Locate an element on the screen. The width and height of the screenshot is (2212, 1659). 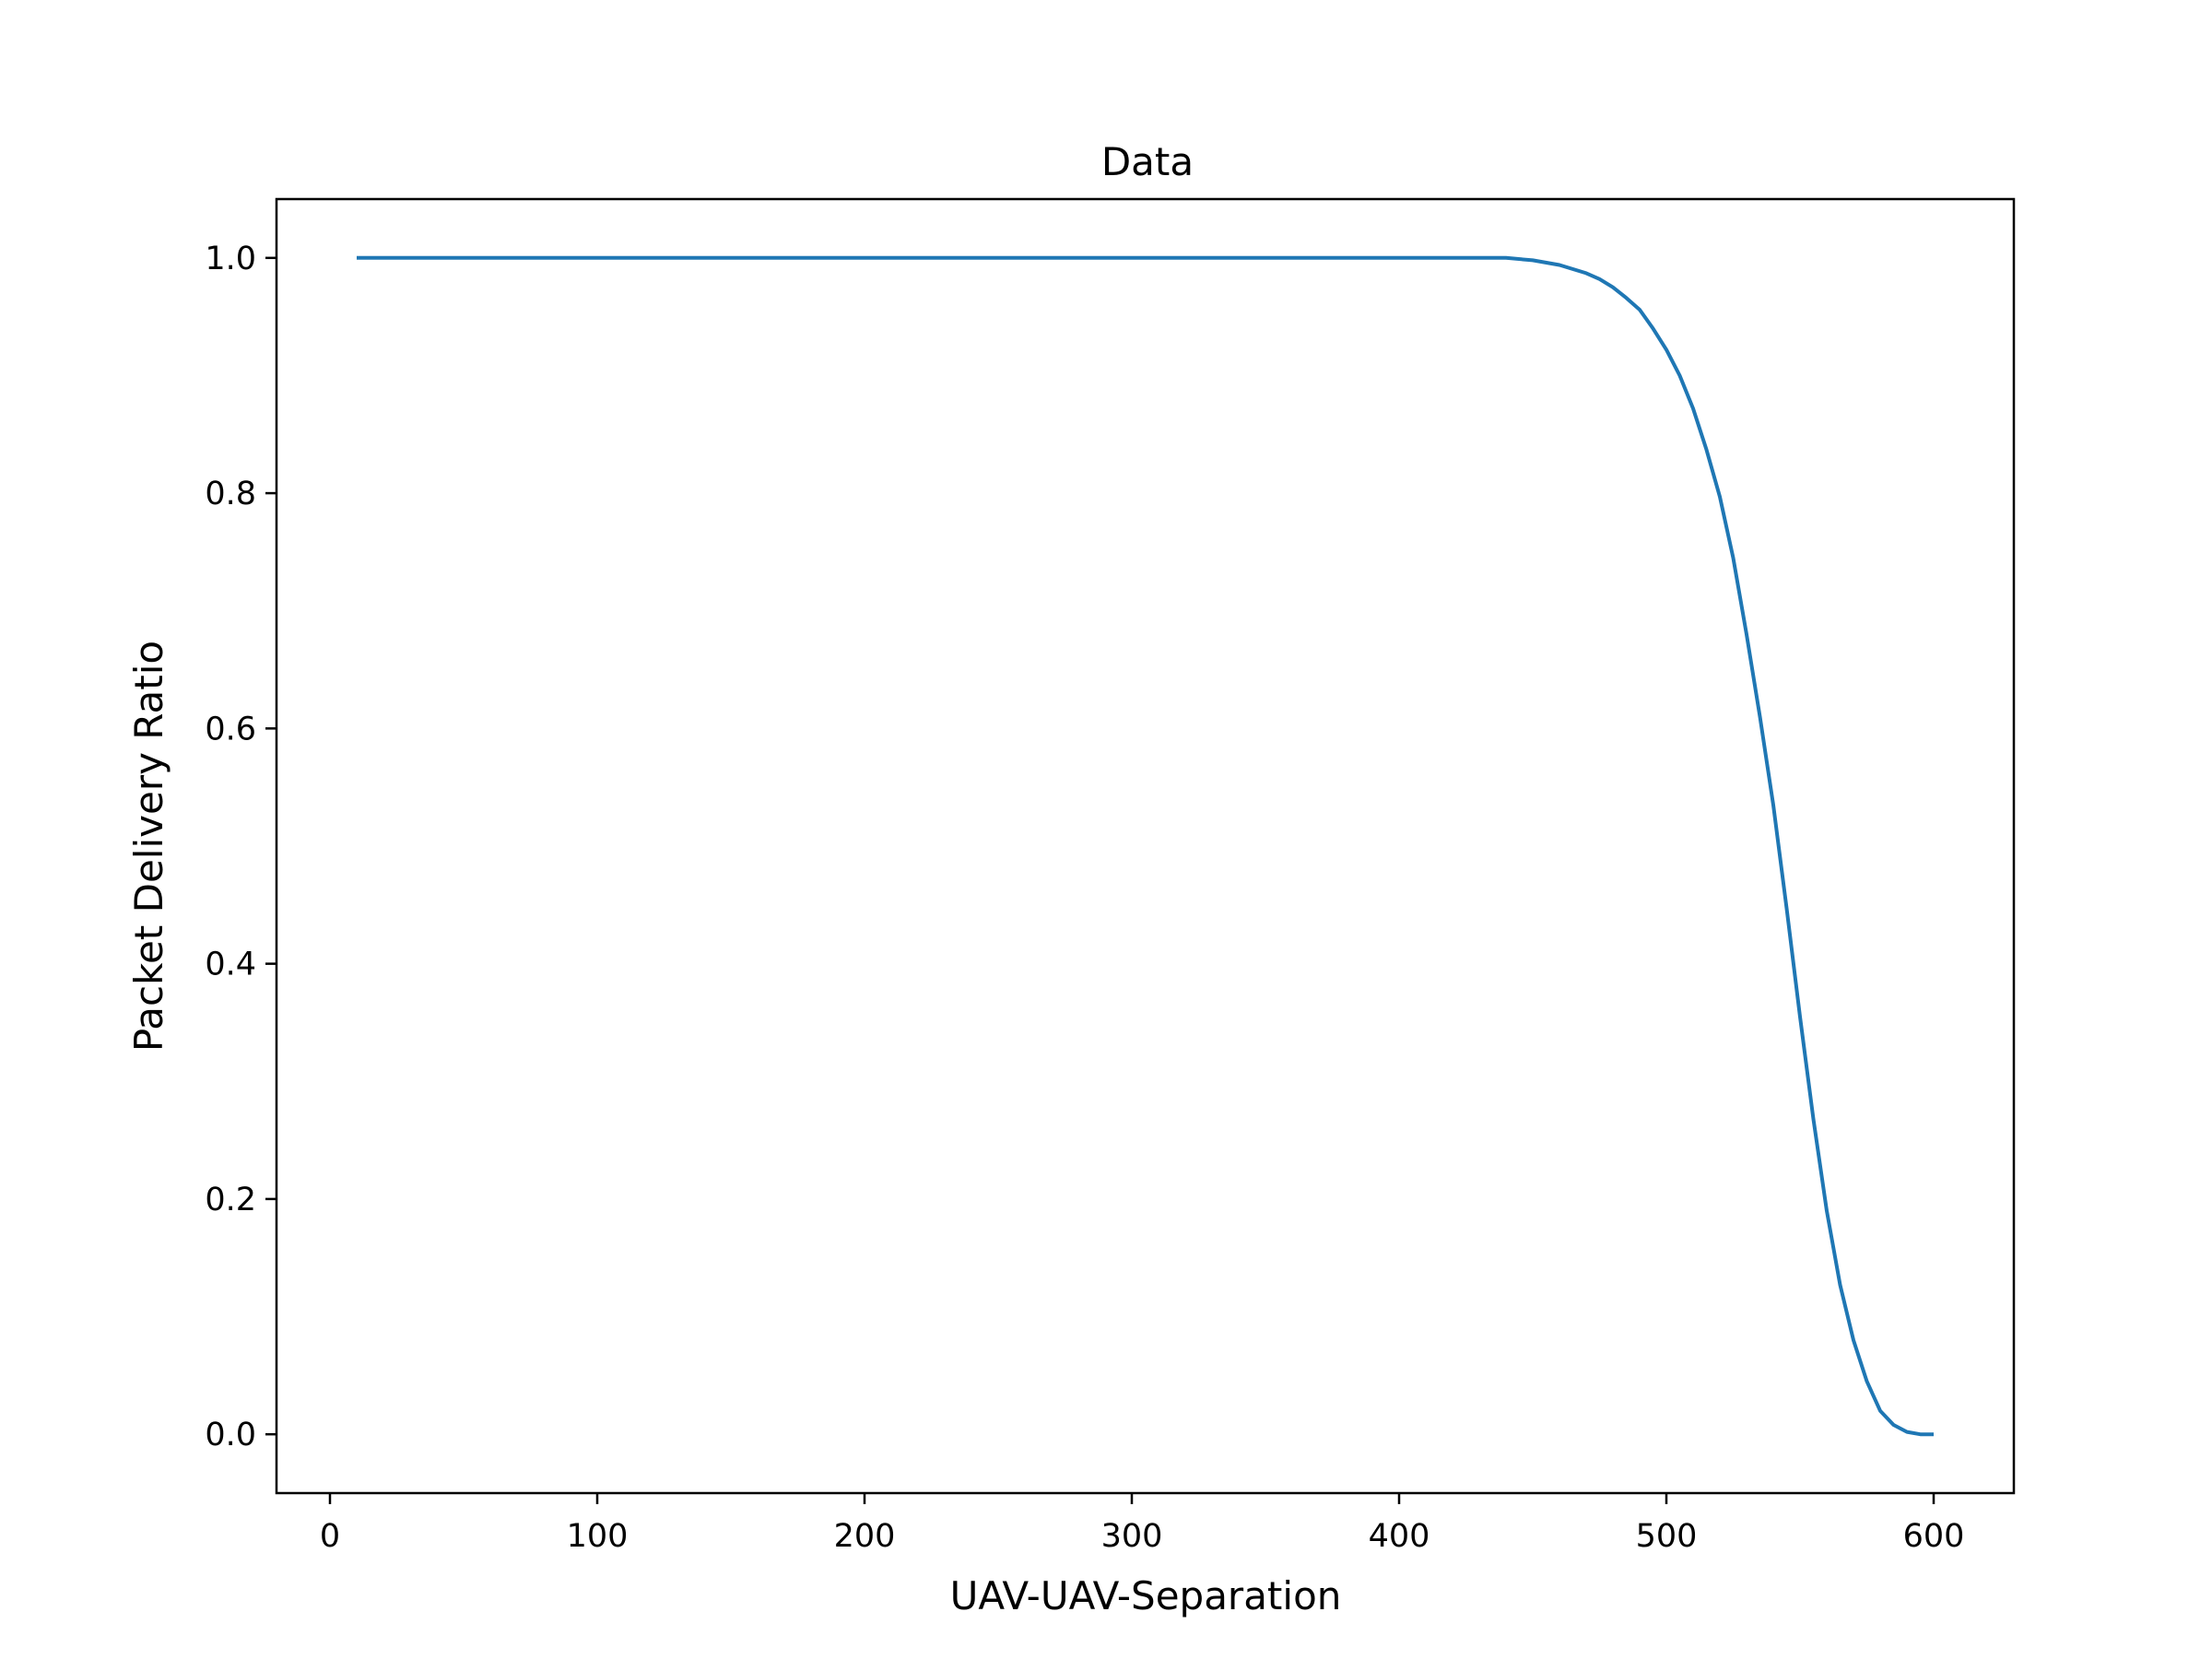
y-tick-label: 0.4 is located at coordinates (230, 965).